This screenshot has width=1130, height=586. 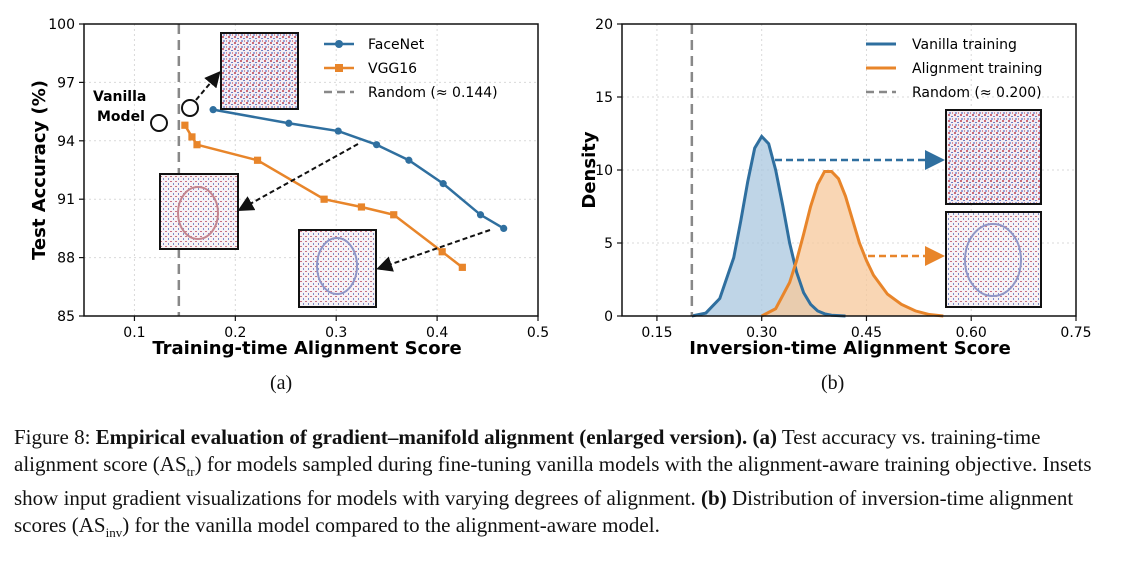 I want to click on panel-a-xlabel: Training-time Alignment Score, so click(x=306, y=348).